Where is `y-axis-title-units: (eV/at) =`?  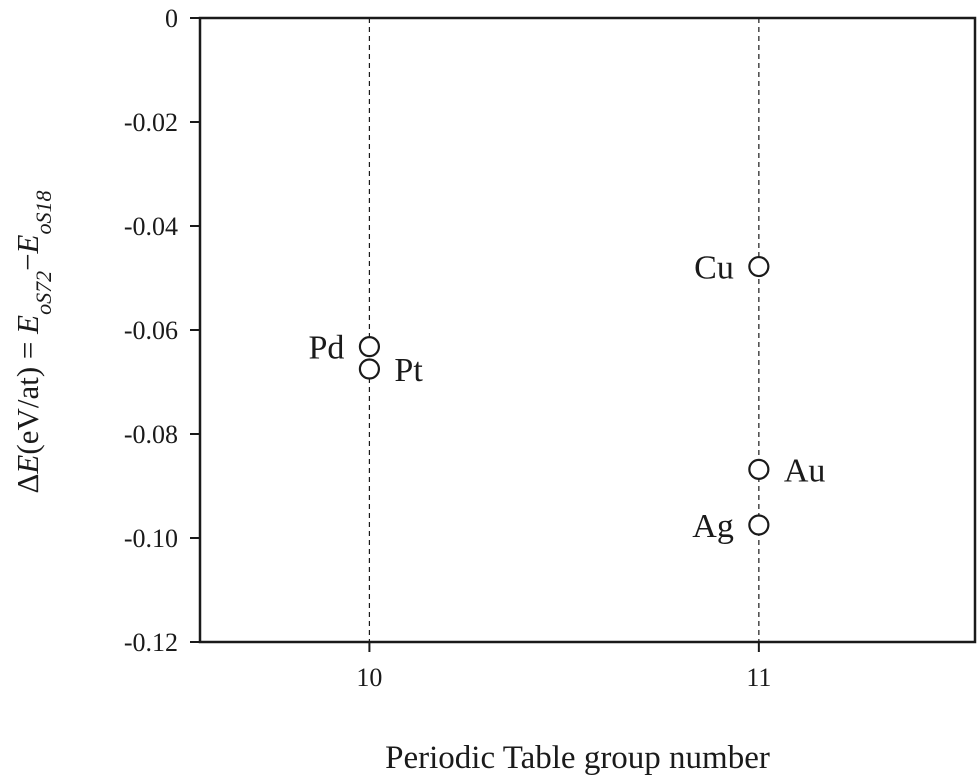
y-axis-title-units: (eV/at) = is located at coordinates (27, 394).